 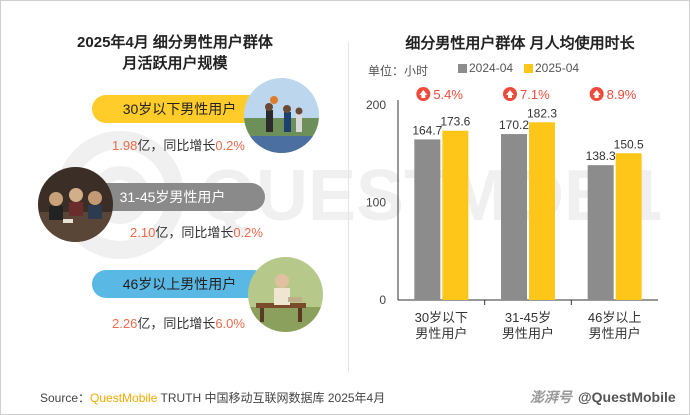 What do you see at coordinates (124, 398) in the screenshot?
I see `source-brand: QuestMobile` at bounding box center [124, 398].